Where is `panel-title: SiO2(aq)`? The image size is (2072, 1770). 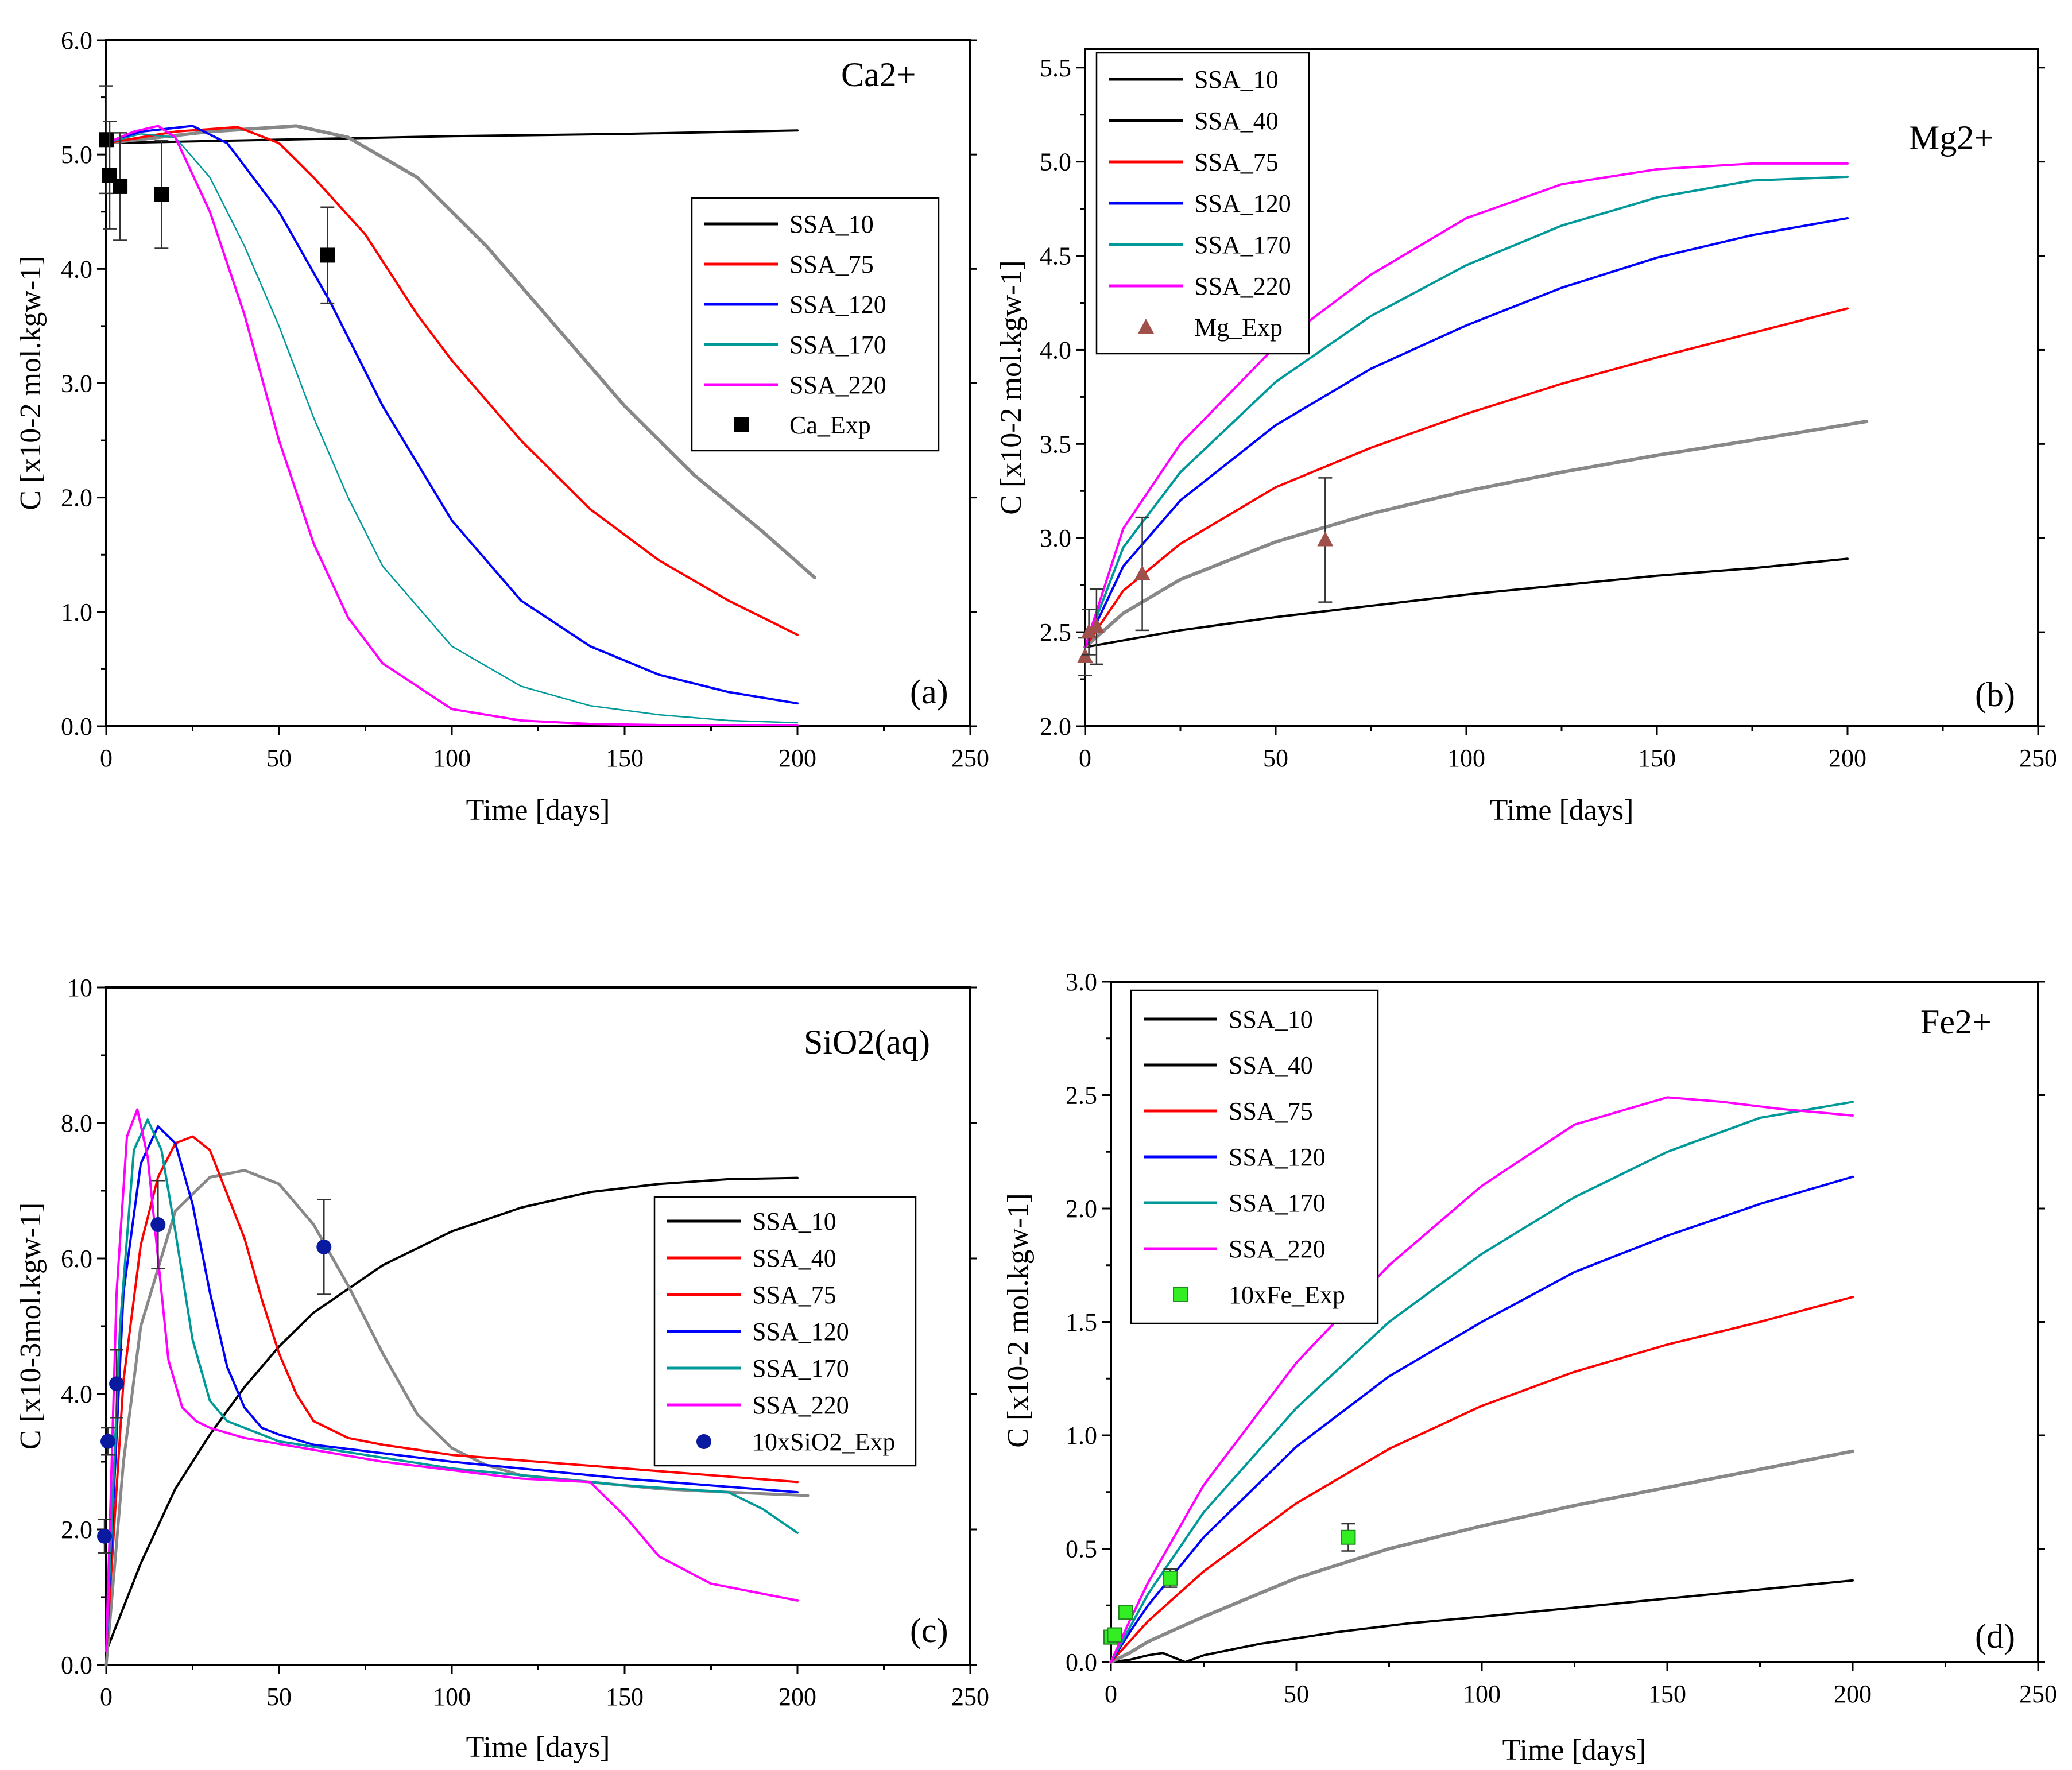 panel-title: SiO2(aq) is located at coordinates (867, 1042).